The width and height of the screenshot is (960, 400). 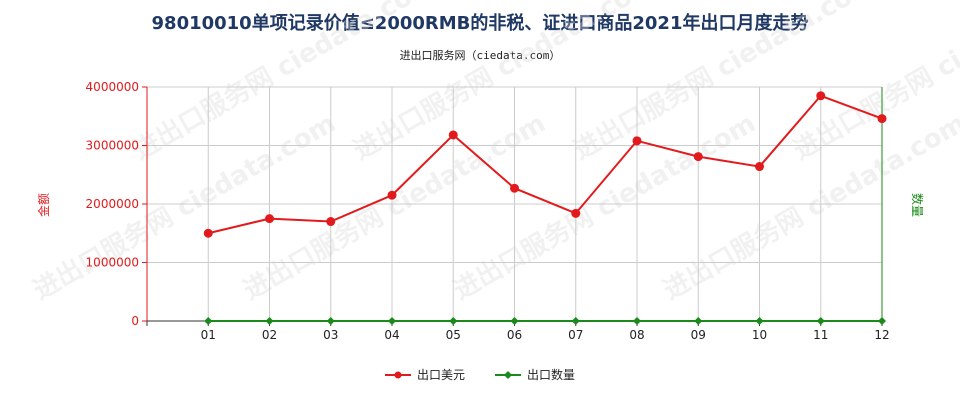 I want to click on legend-label-export-usd: 出口美元, so click(x=440, y=375).